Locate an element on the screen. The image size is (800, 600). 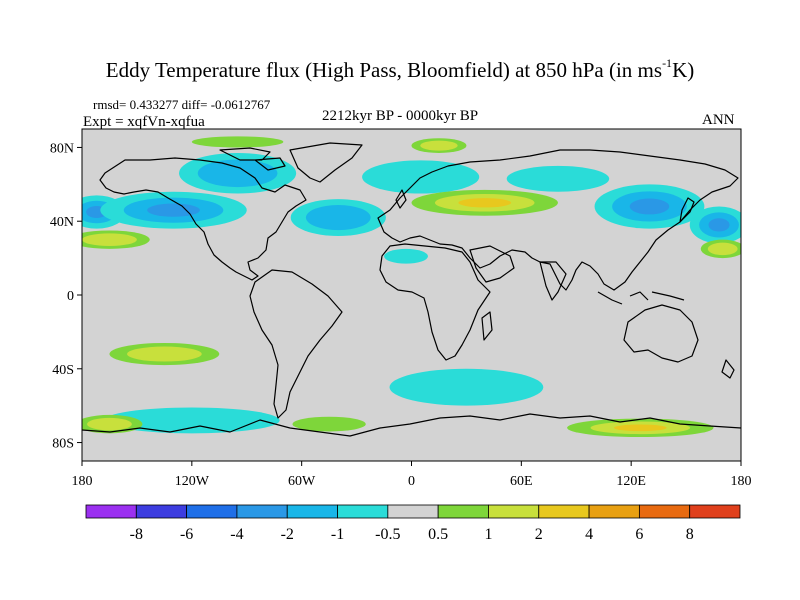
coast-north-america is located at coordinates (203, 219).